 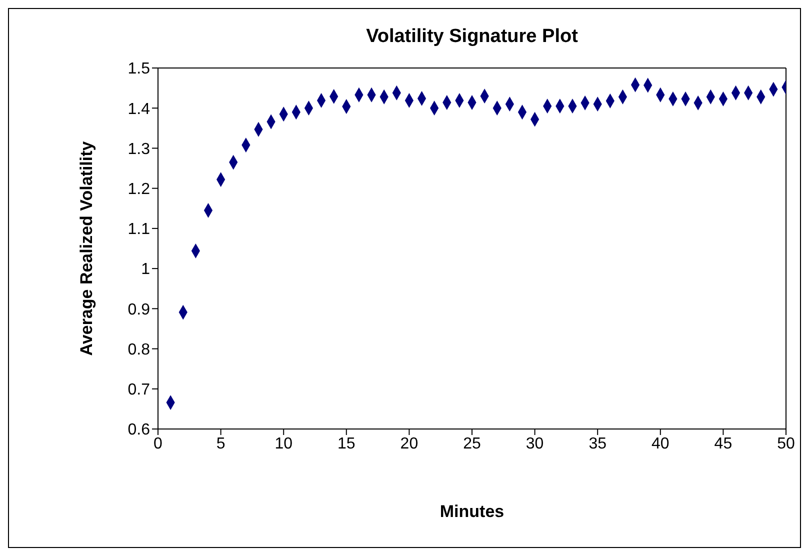 I want to click on y-axis-title: Average Realized Volatility, so click(x=86, y=248).